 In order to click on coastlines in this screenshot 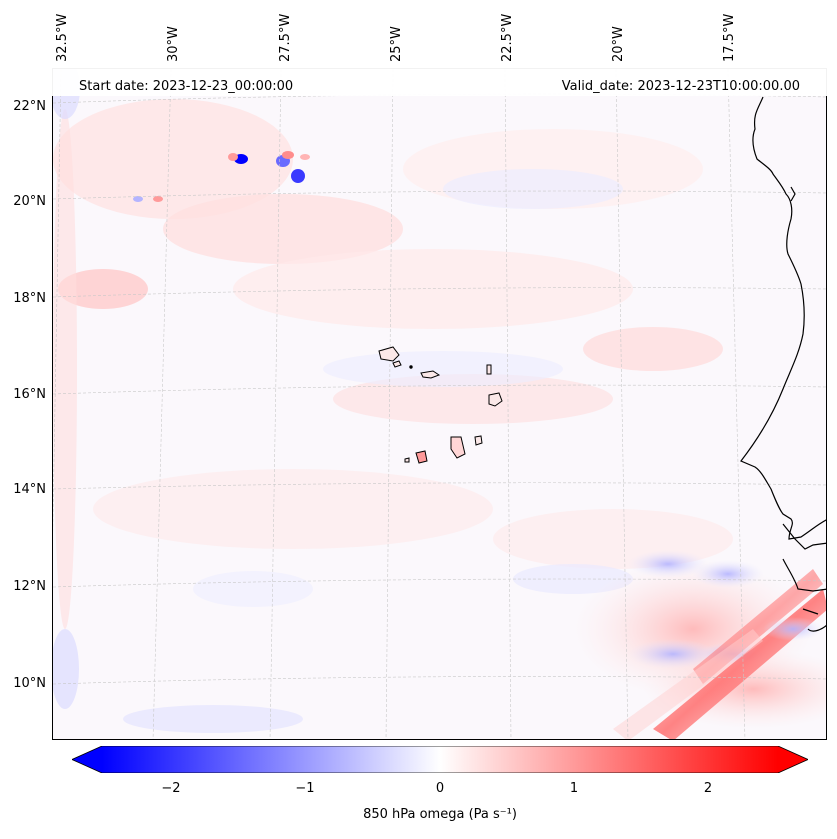, I will do `click(783, 364)`.